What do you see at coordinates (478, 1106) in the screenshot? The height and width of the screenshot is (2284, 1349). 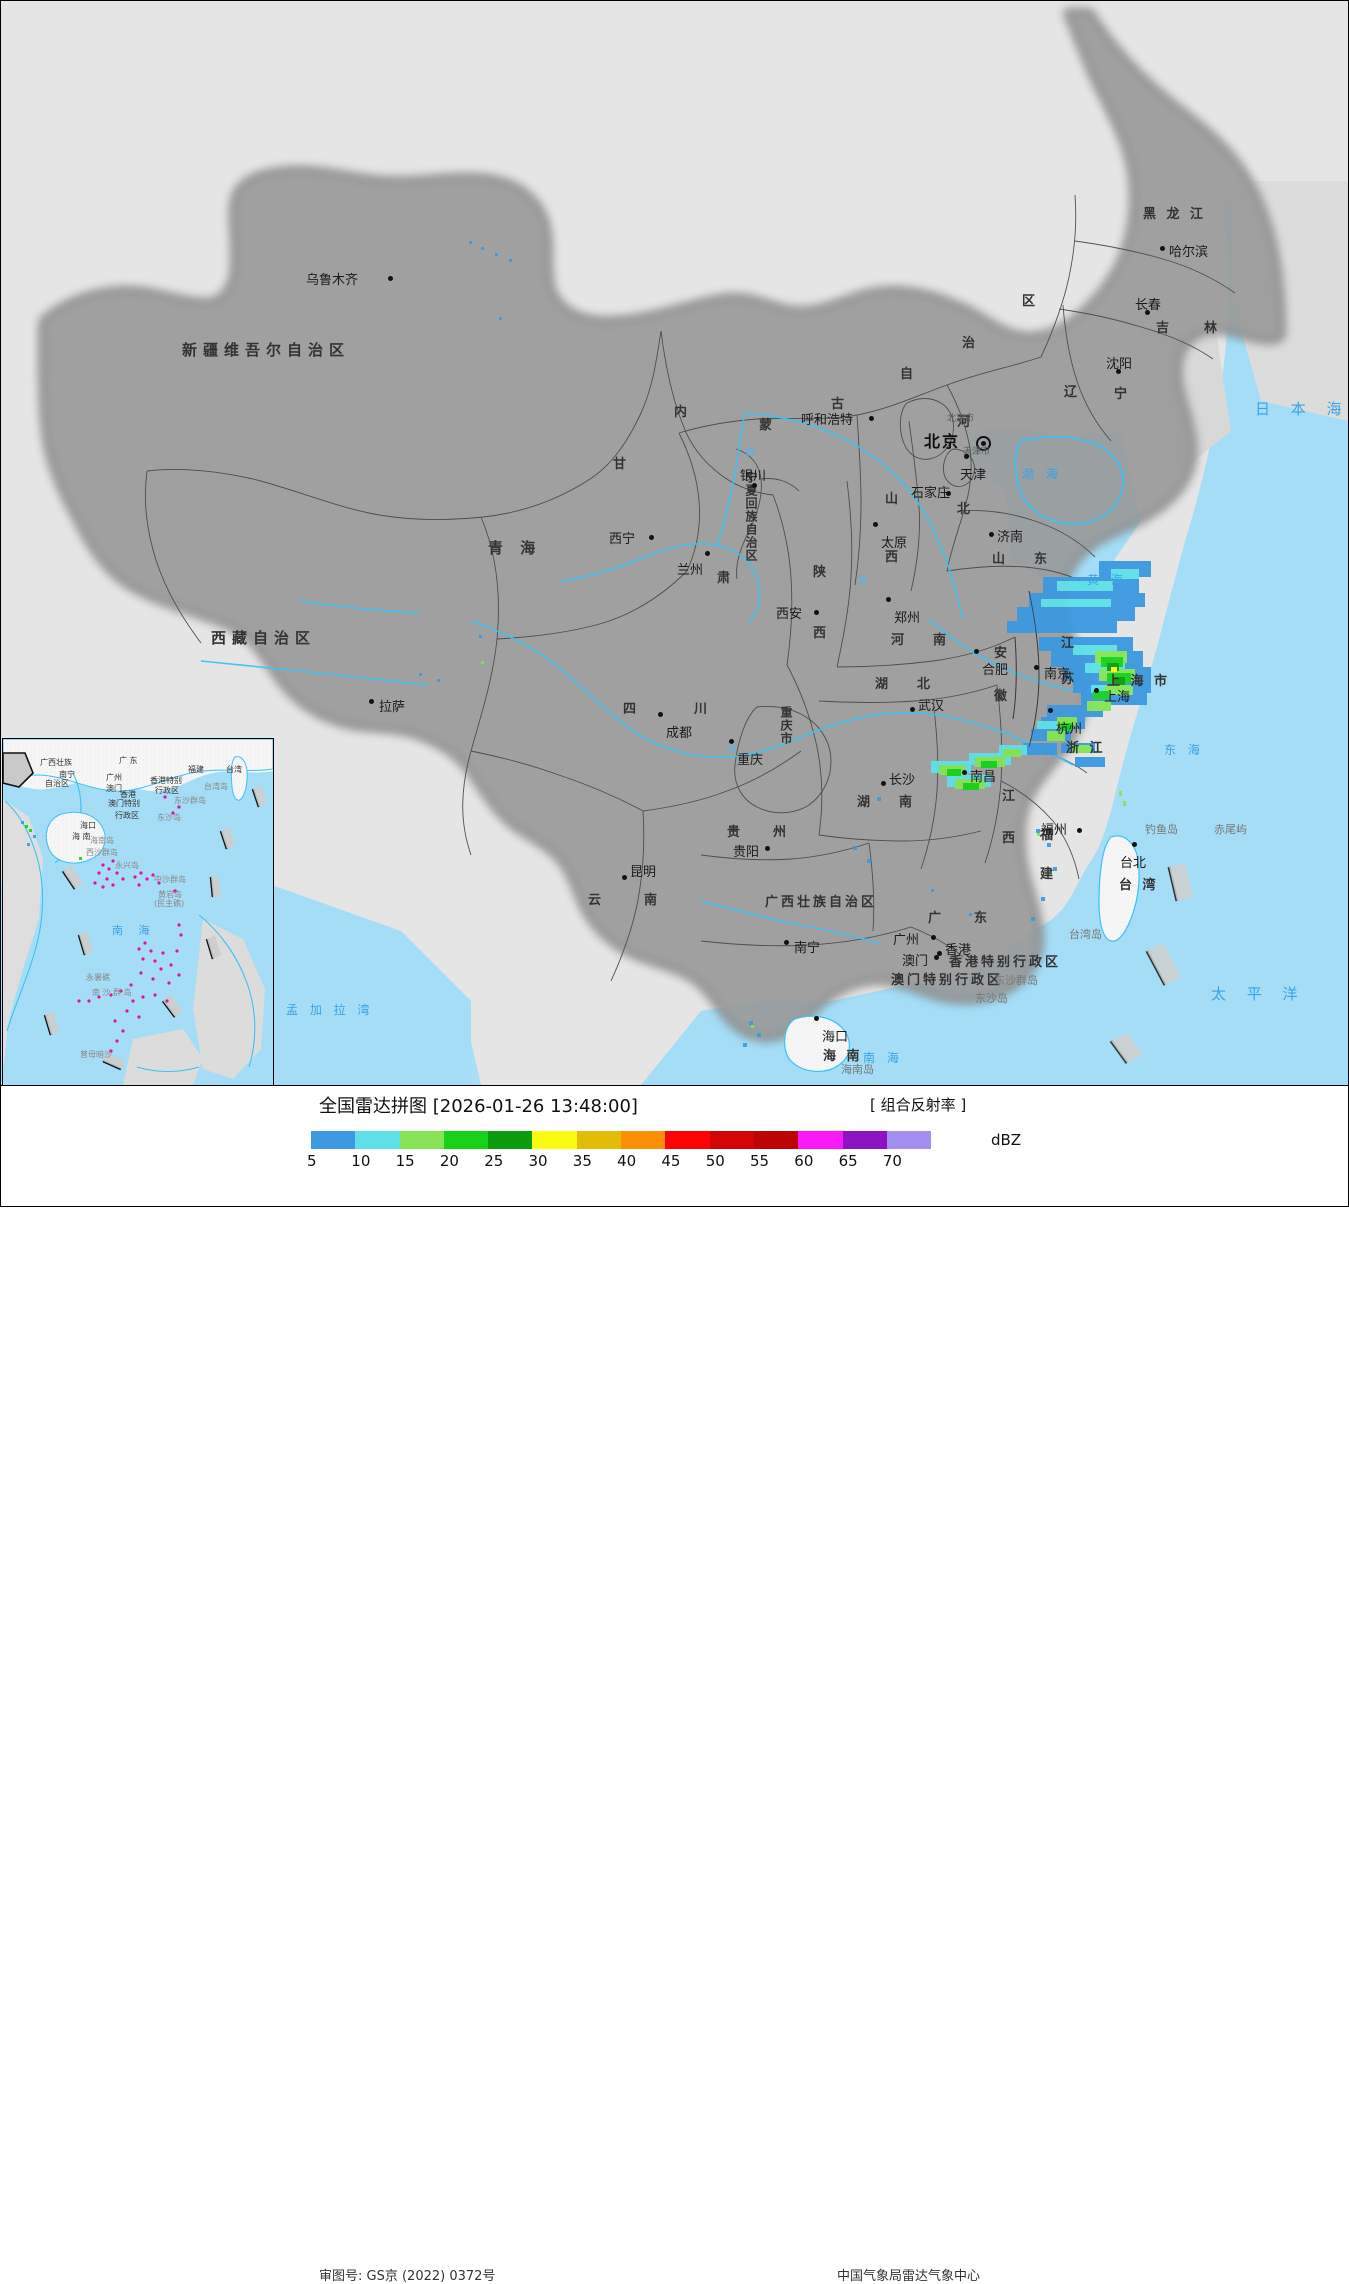 I see `product-title: 全国雷达拼图 [2026-01-26 13:48:00]` at bounding box center [478, 1106].